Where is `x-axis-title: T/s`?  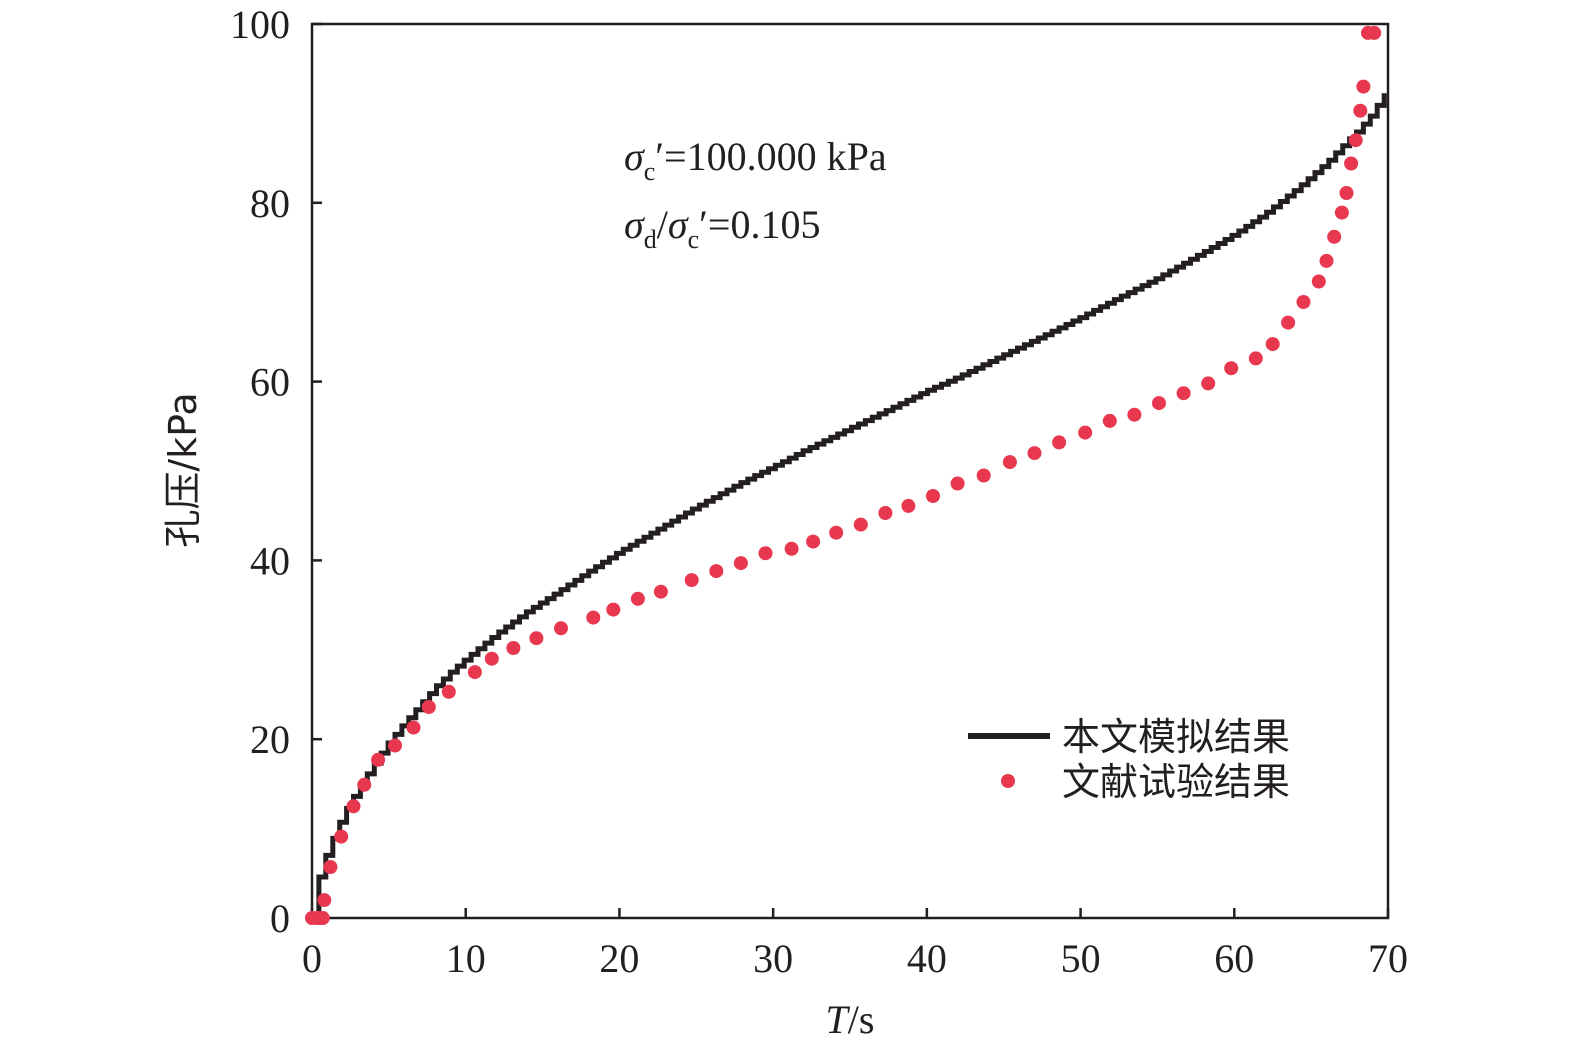 x-axis-title: T/s is located at coordinates (850, 1019).